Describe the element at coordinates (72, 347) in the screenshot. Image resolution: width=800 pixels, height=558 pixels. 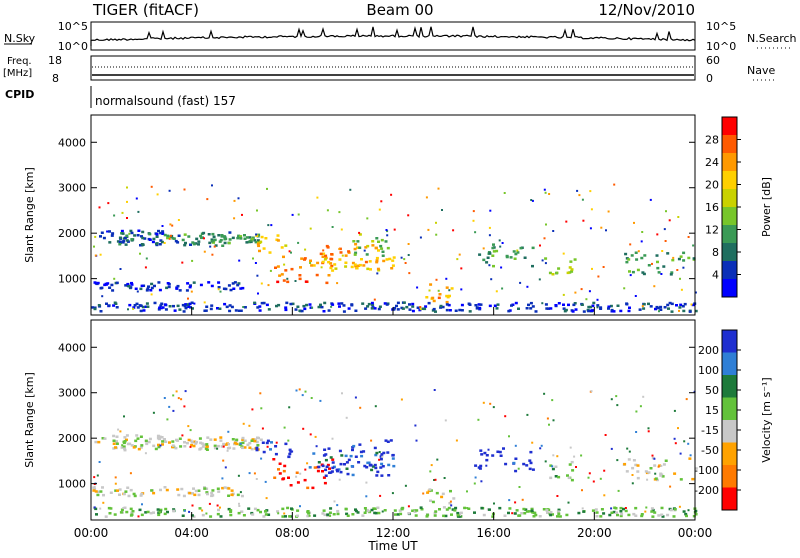
I see `y-tick-label: 4000` at that location.